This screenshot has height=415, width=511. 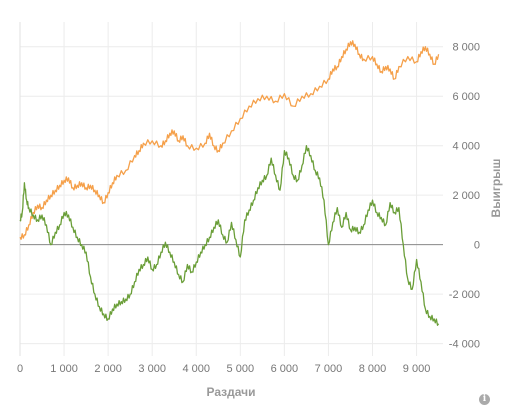 What do you see at coordinates (196, 369) in the screenshot?
I see `x-tick-label: 4 000` at bounding box center [196, 369].